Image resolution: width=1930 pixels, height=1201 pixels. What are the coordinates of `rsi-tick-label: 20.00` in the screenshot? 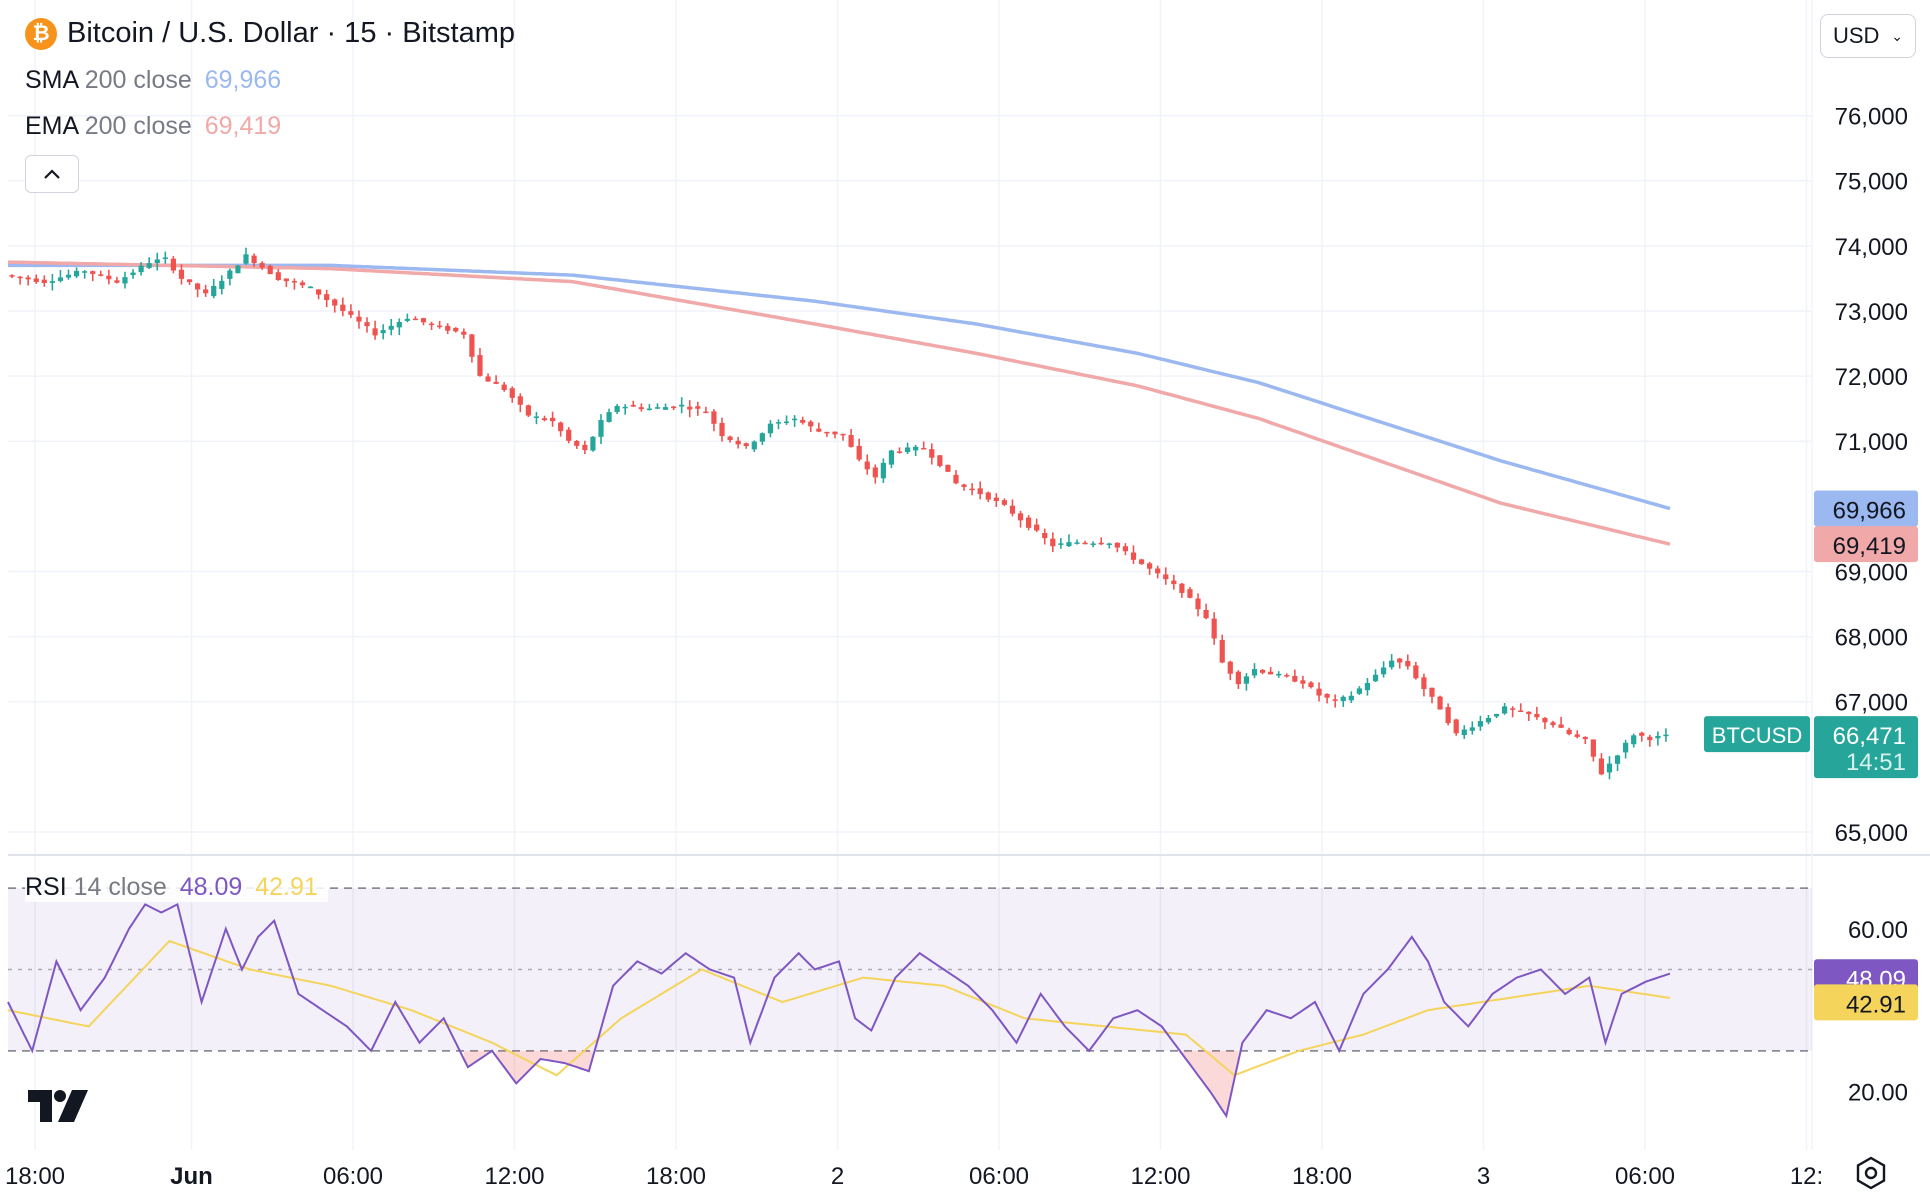 It's located at (1878, 1093).